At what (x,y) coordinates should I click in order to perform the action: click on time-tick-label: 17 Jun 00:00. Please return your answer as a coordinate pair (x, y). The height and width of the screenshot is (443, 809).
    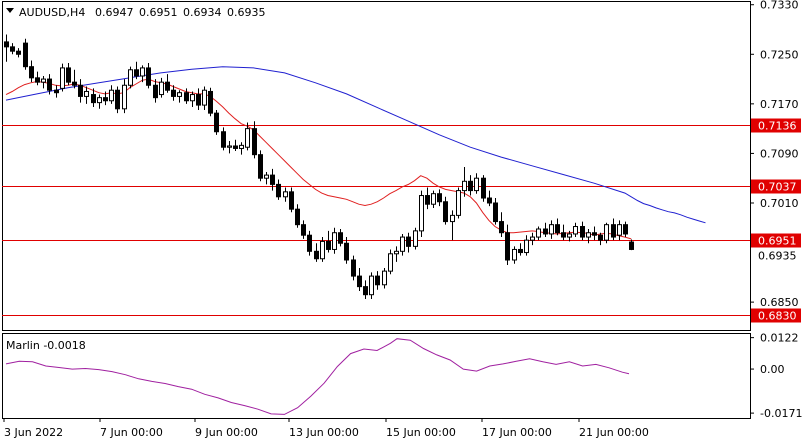
    Looking at the image, I should click on (517, 432).